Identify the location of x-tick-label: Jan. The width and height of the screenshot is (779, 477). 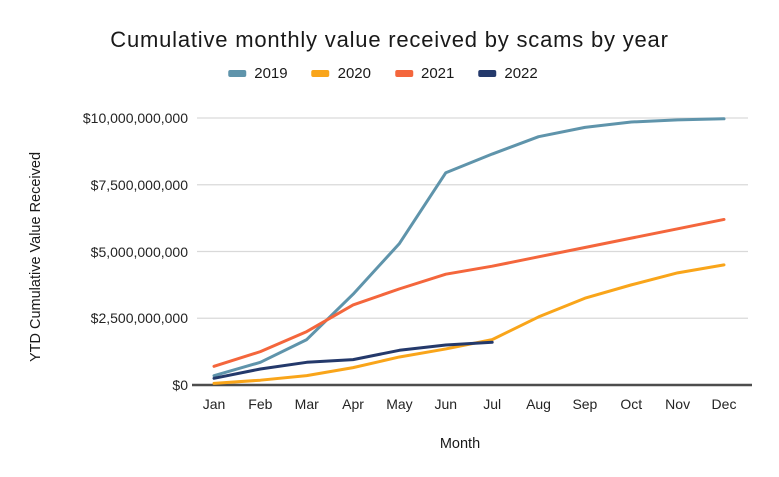
(214, 404).